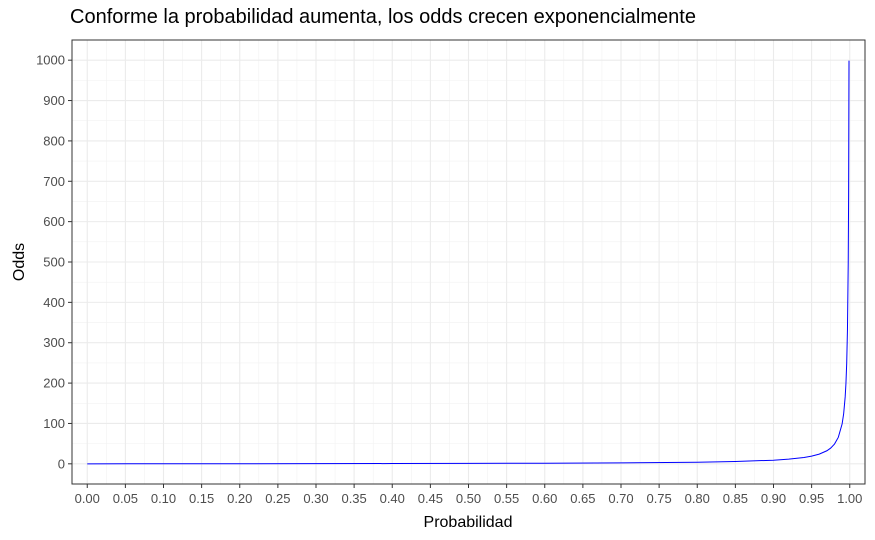 Image resolution: width=875 pixels, height=540 pixels. Describe the element at coordinates (773, 498) in the screenshot. I see `x-tick-label: 0.90` at that location.